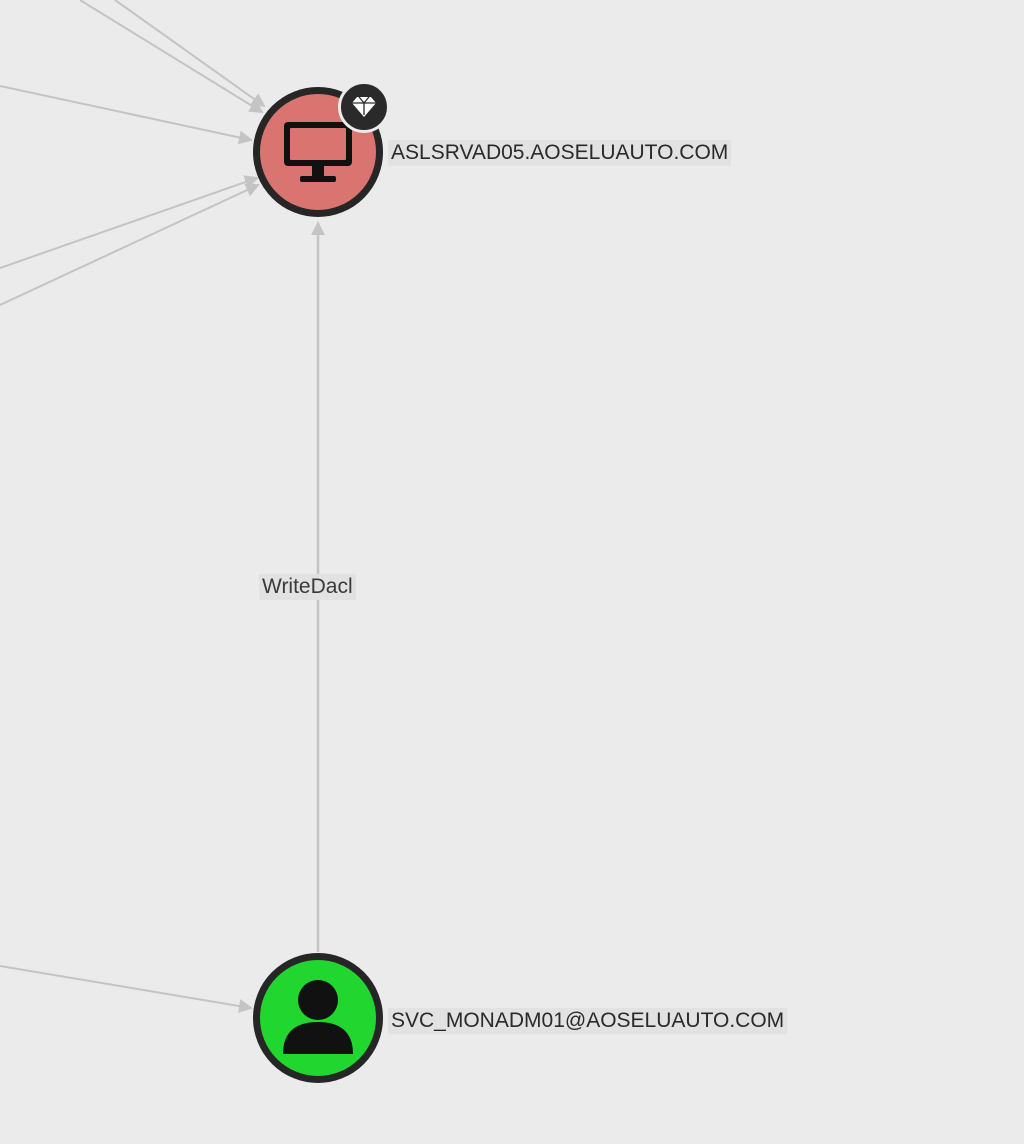 The image size is (1024, 1144). I want to click on high-value-badge, so click(364, 107).